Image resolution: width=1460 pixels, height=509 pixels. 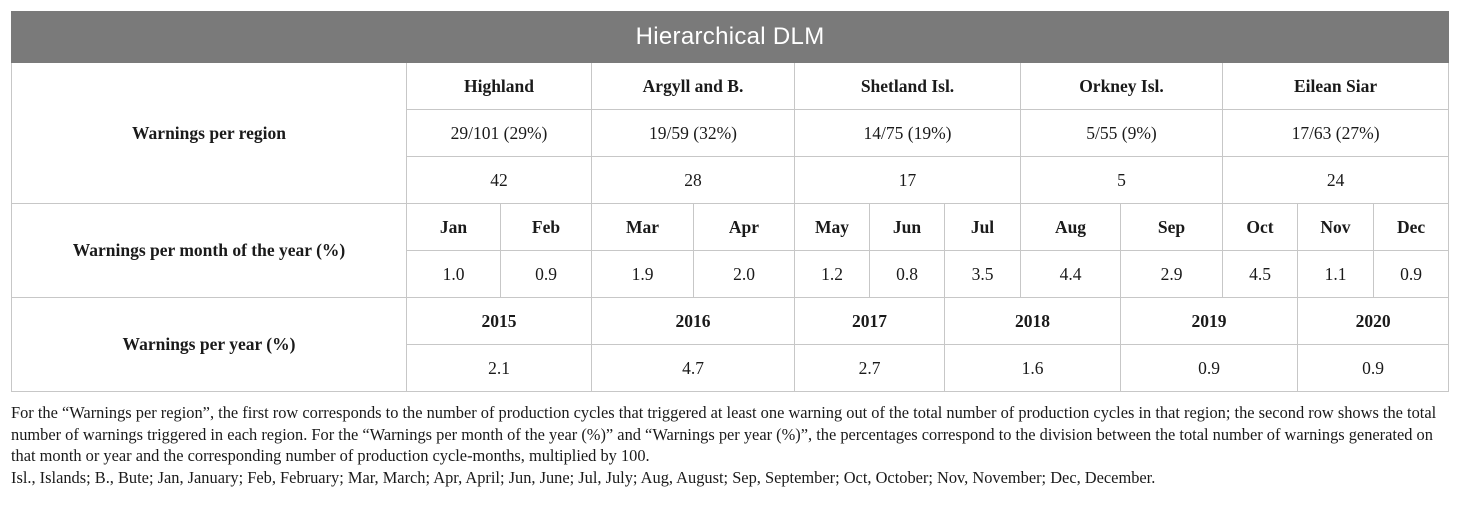 I want to click on month-section-label: Warnings per month of the year (%), so click(x=209, y=250).